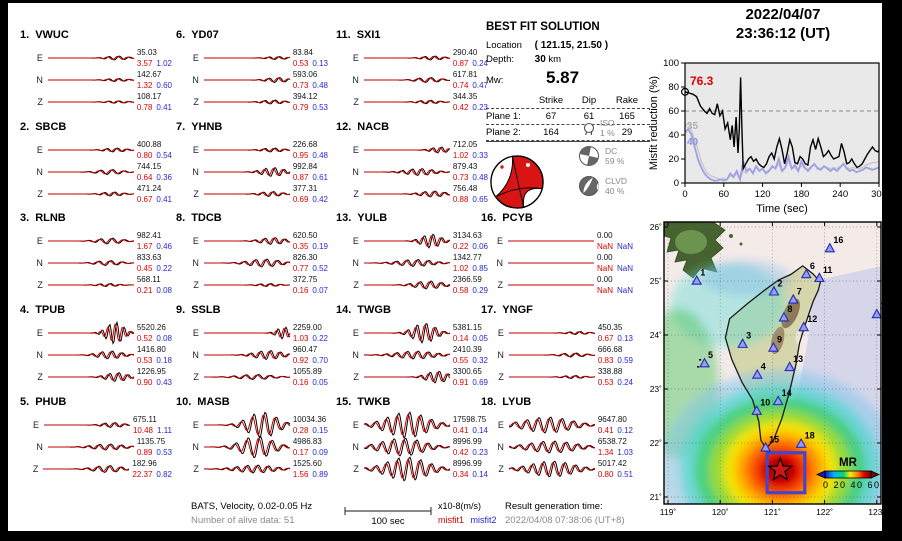 The width and height of the screenshot is (902, 541). What do you see at coordinates (310, 355) in the screenshot?
I see `trace-values: 960.47 0.92 0.70` at bounding box center [310, 355].